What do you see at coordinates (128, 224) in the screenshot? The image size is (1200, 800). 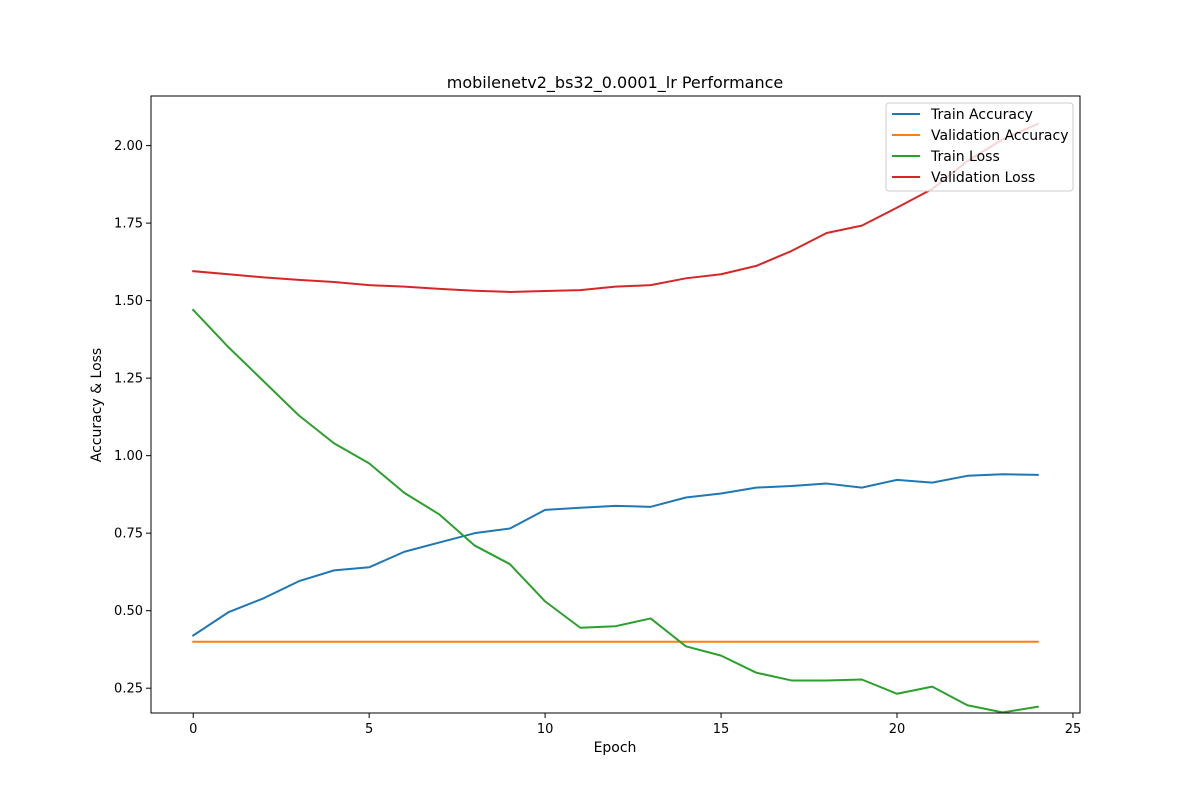 I see `y-tick-label: 1.75` at bounding box center [128, 224].